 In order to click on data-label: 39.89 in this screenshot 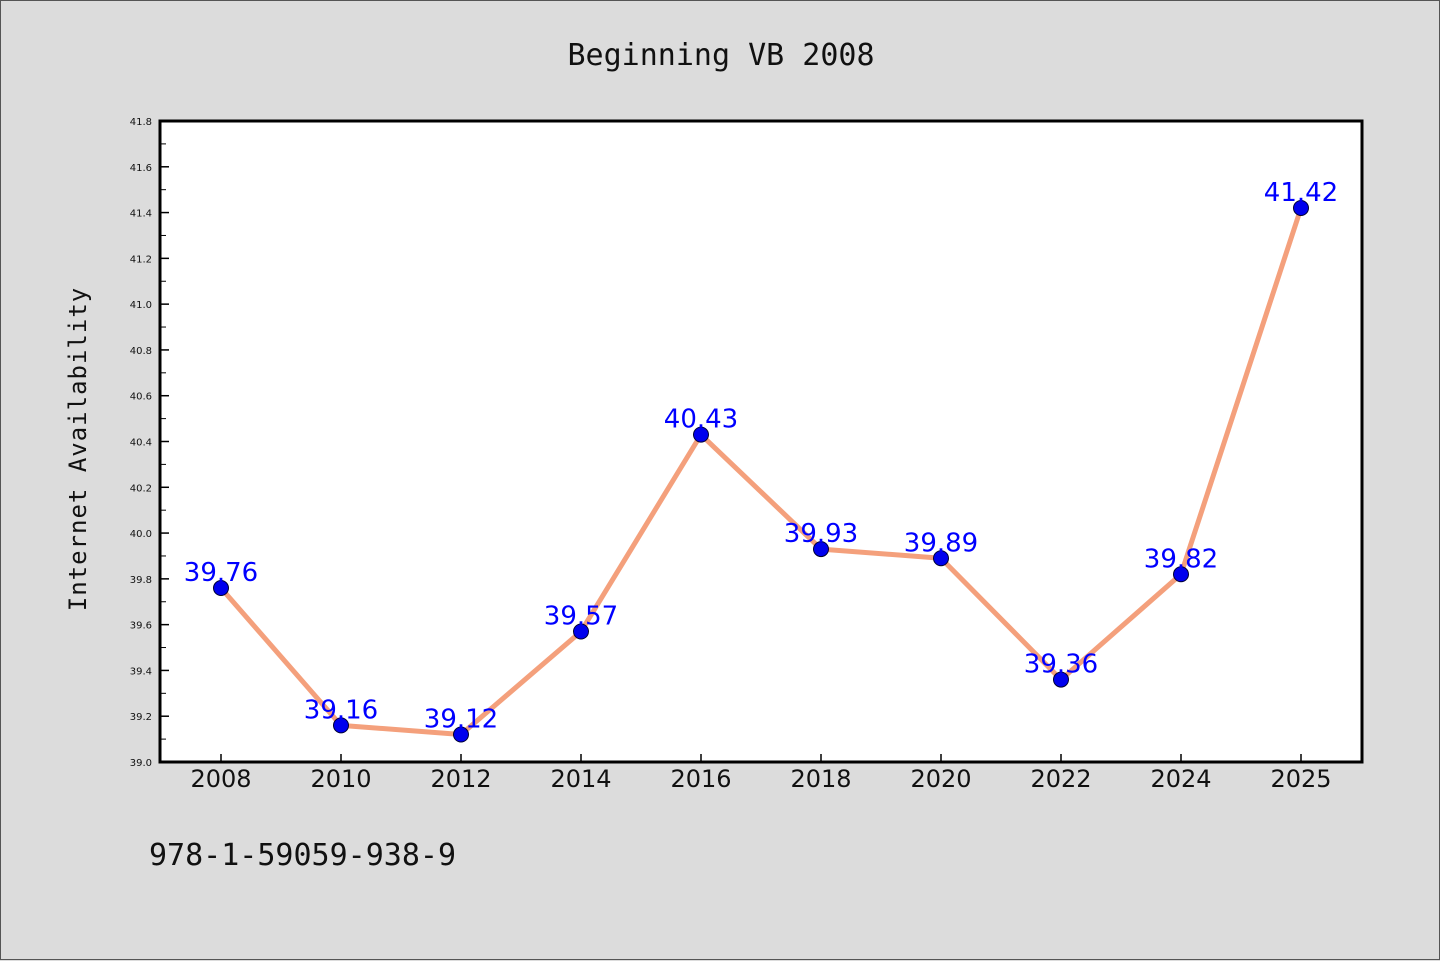, I will do `click(941, 543)`.